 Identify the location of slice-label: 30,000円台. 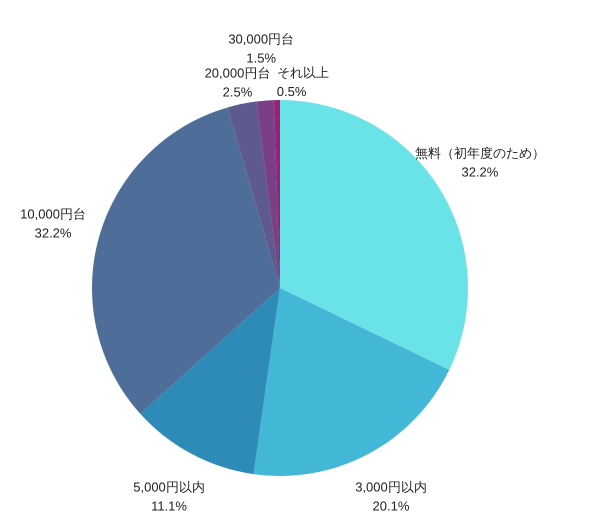
(261, 39).